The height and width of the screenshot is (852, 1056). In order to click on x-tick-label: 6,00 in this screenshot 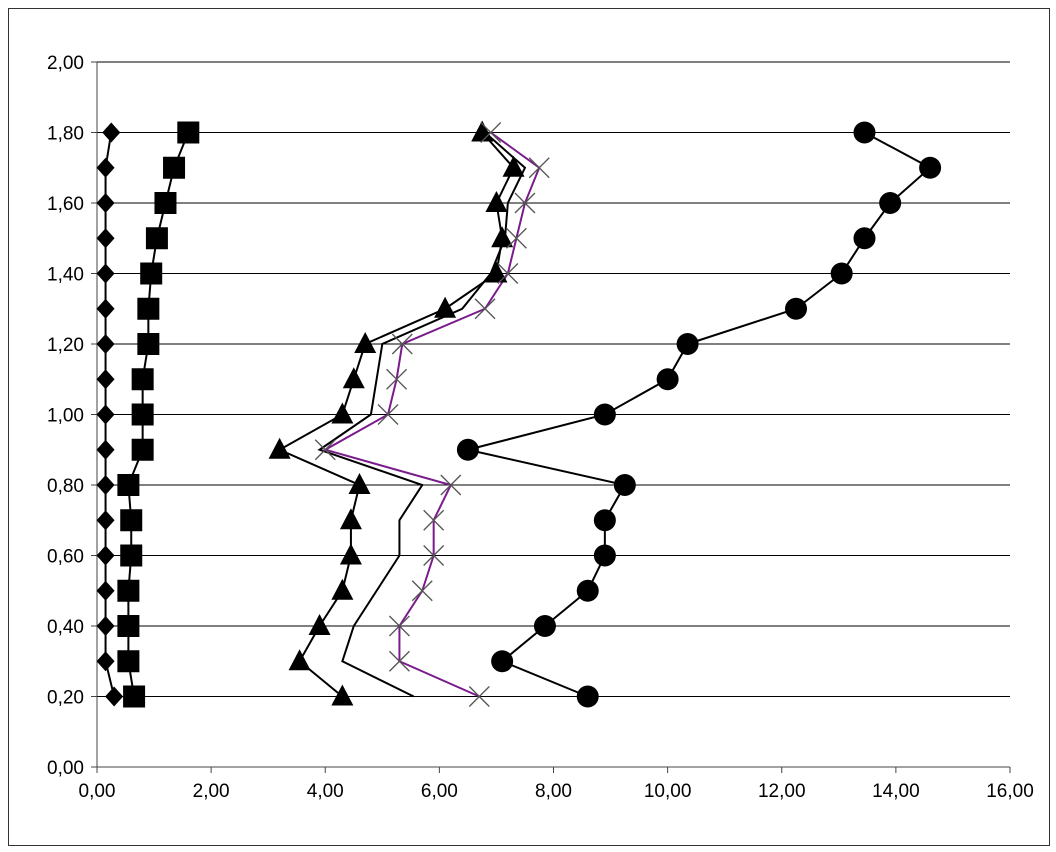, I will do `click(439, 791)`.